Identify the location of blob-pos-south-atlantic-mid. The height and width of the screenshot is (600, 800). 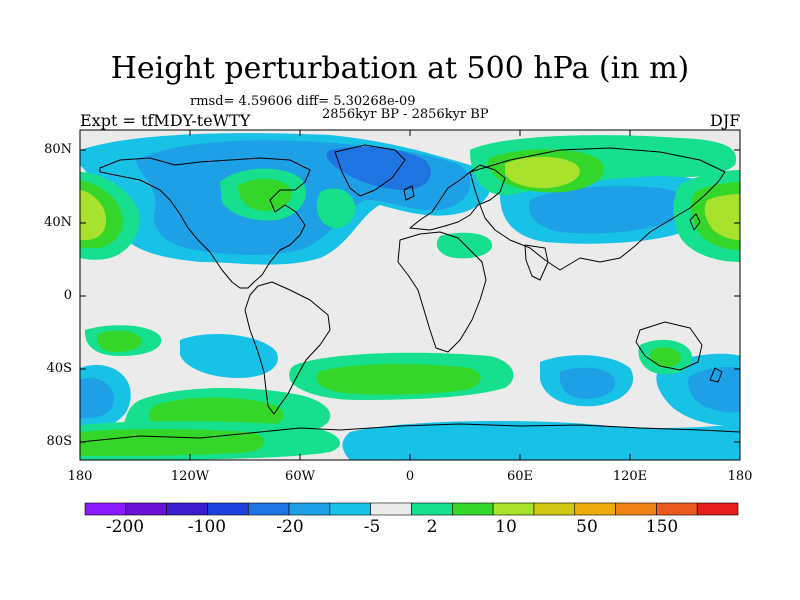
(398, 379).